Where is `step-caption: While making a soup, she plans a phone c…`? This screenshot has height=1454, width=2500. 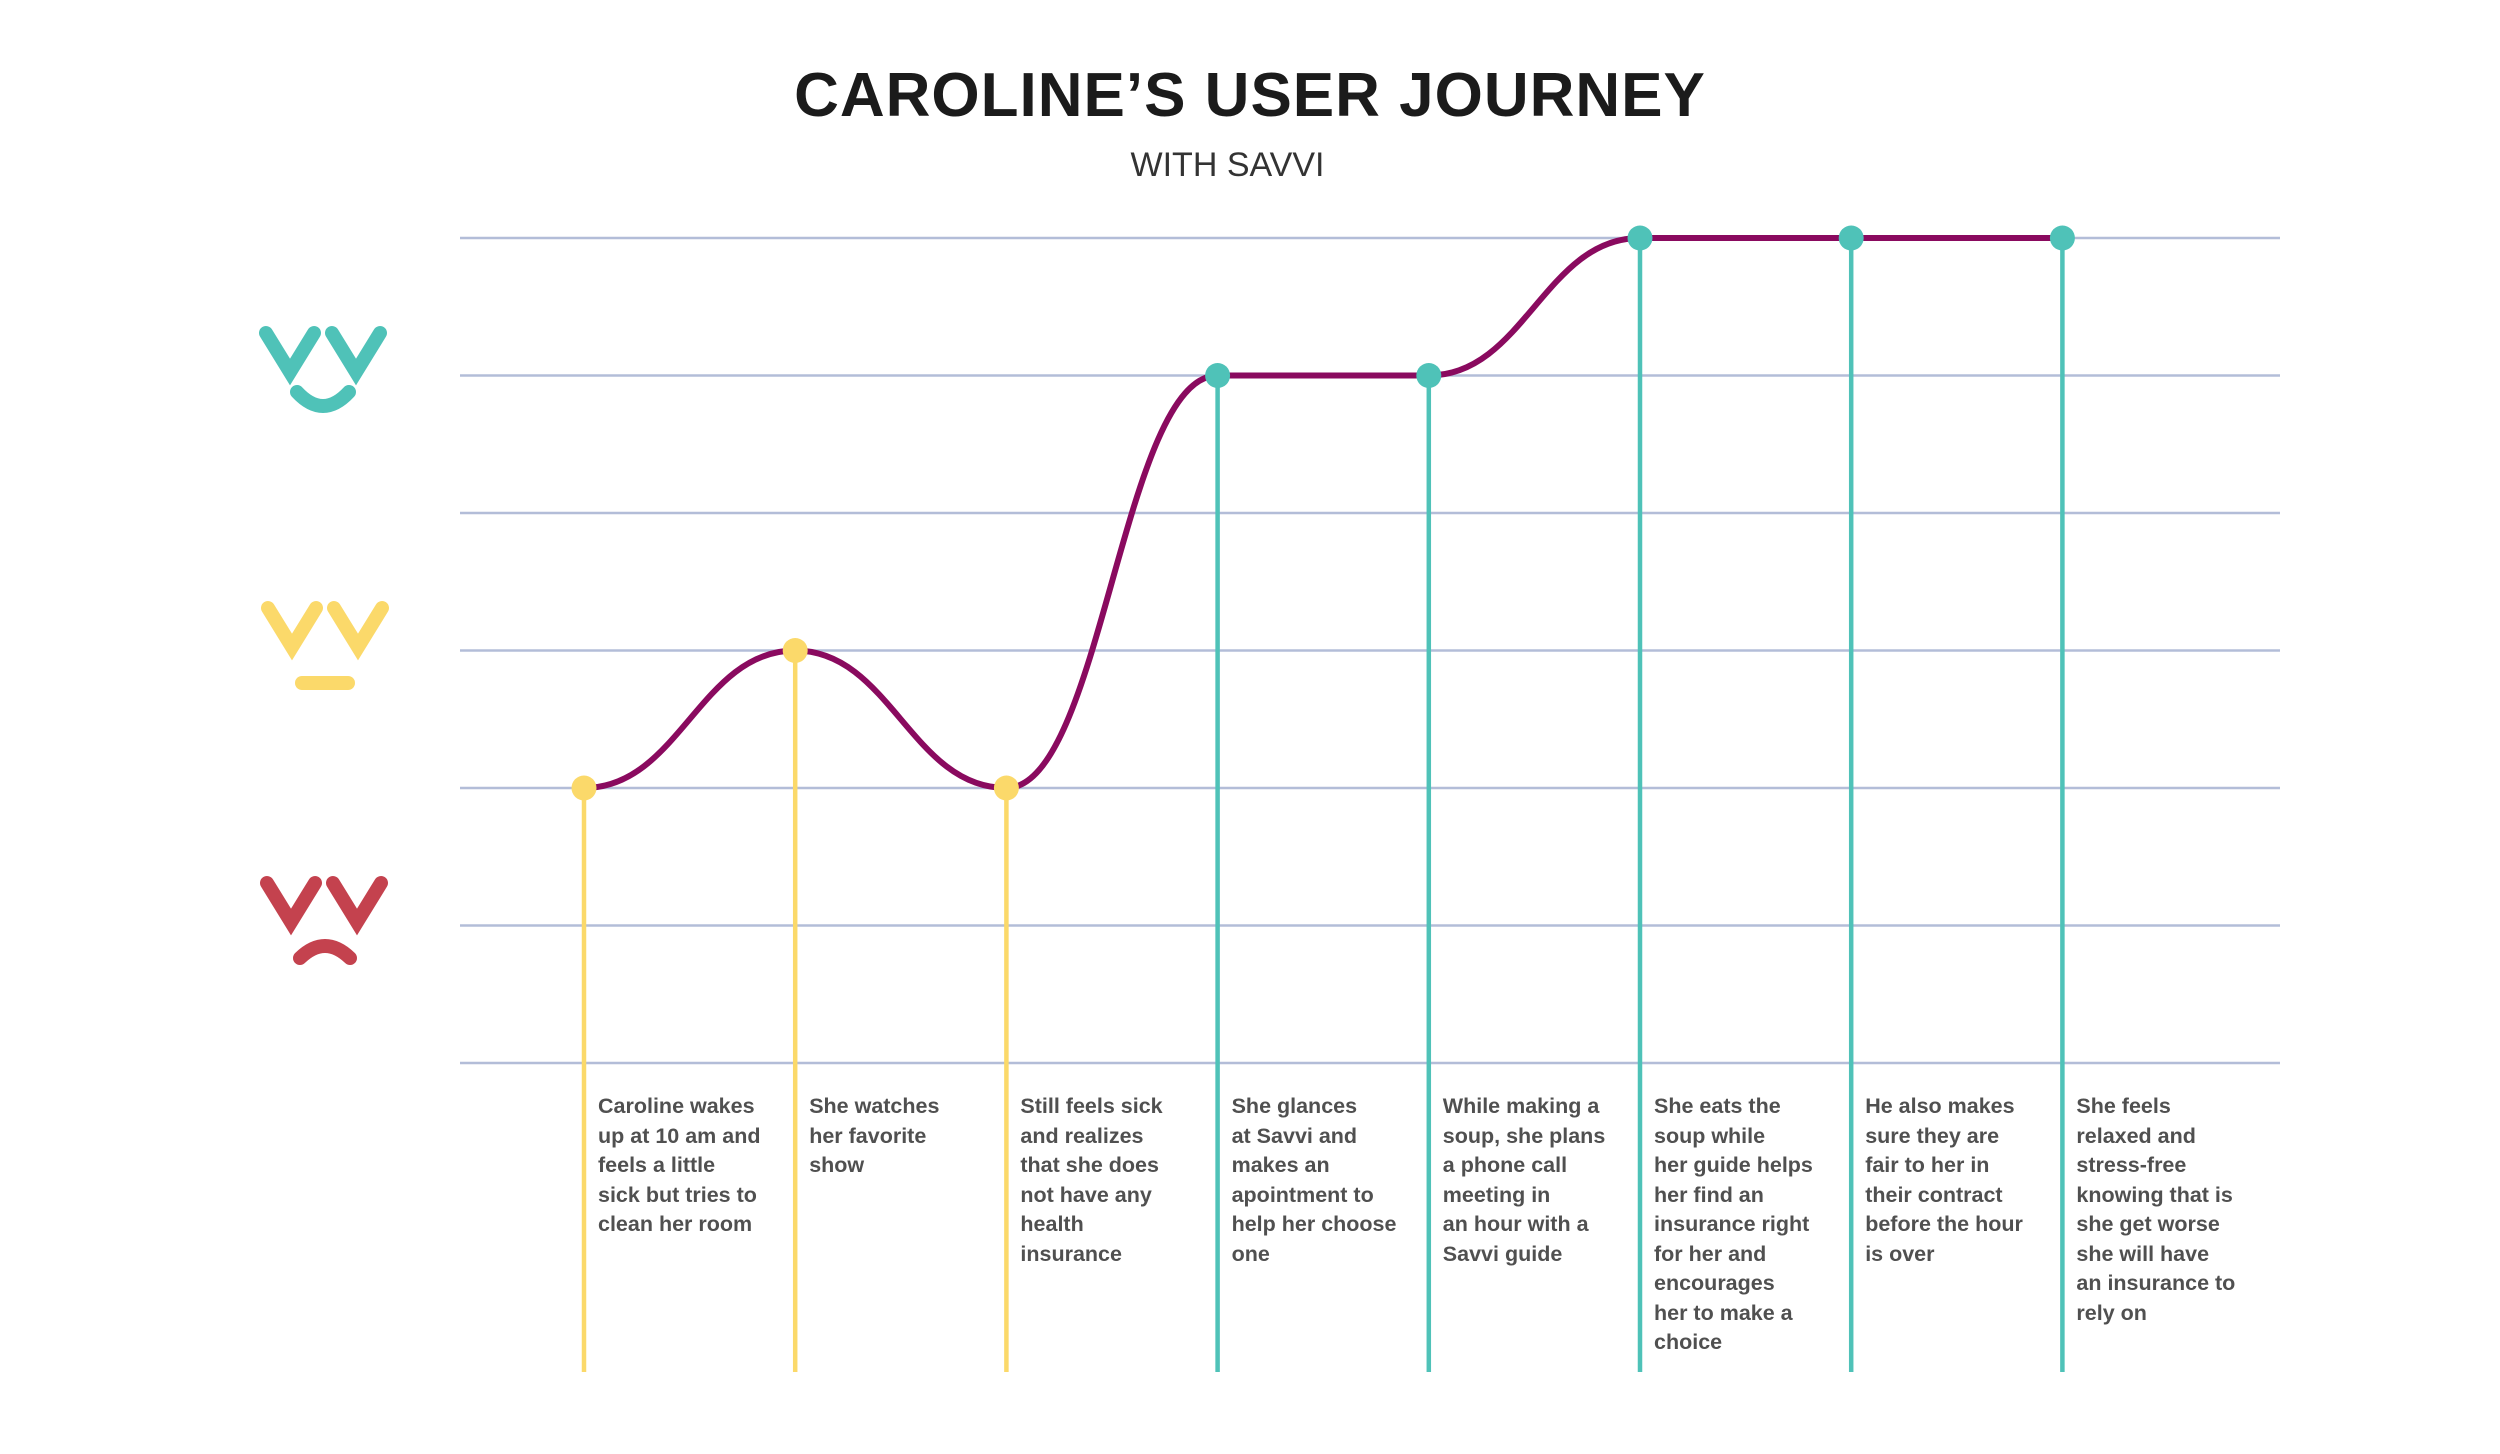 step-caption: While making a soup, she plans a phone c… is located at coordinates (1524, 1180).